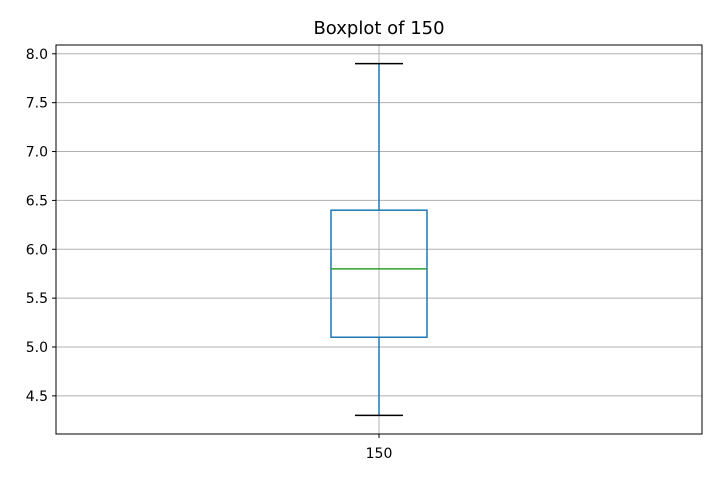 The height and width of the screenshot is (480, 720). Describe the element at coordinates (379, 454) in the screenshot. I see `x-tick-label: 150` at that location.